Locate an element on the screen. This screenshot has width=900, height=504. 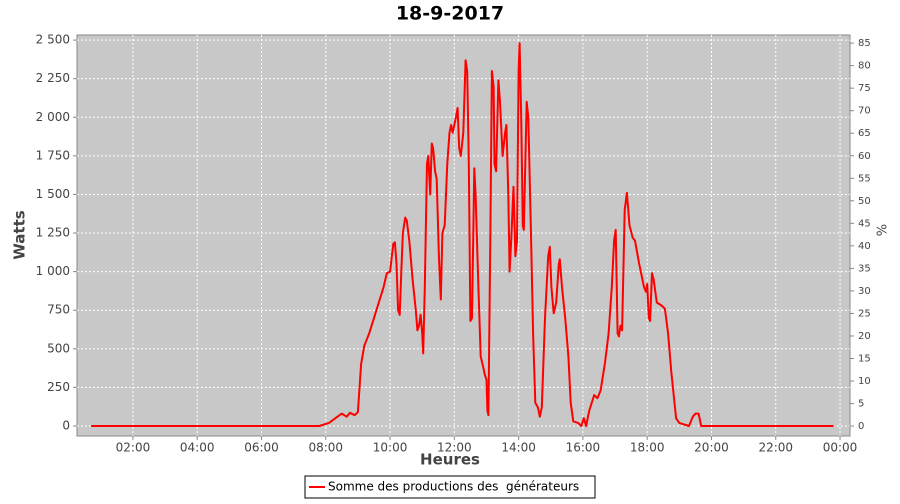
x-tick-label: 04:00 is located at coordinates (197, 448).